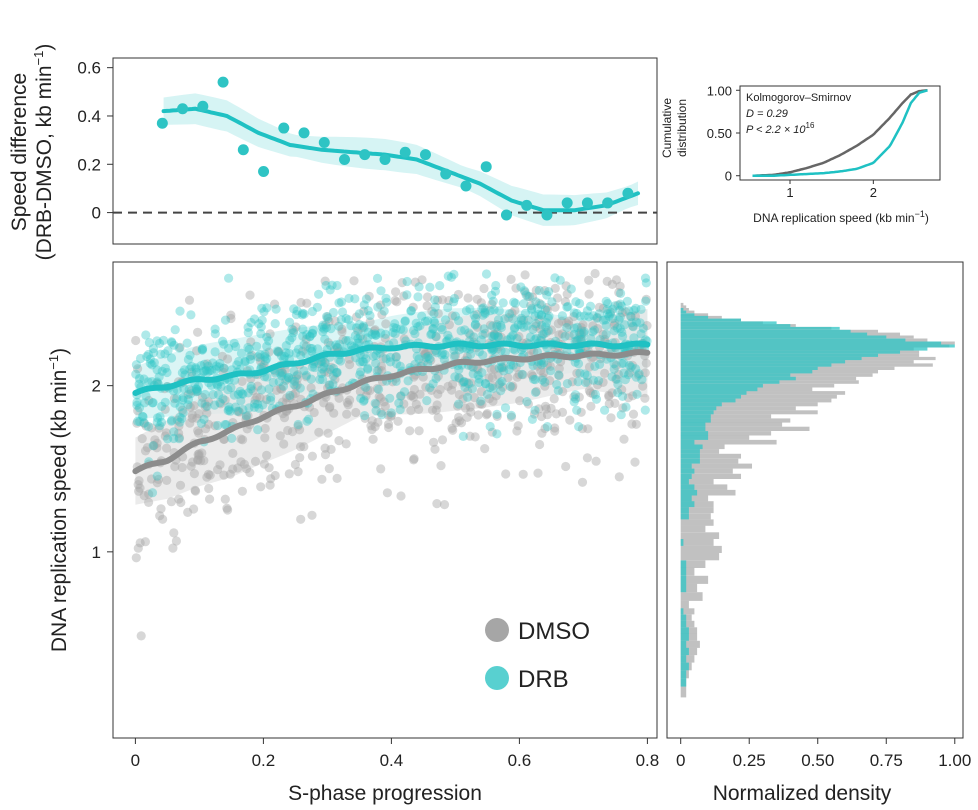 This screenshot has height=810, width=978. Describe the element at coordinates (537, 655) in the screenshot. I see `legend: DMSO DRB` at that location.